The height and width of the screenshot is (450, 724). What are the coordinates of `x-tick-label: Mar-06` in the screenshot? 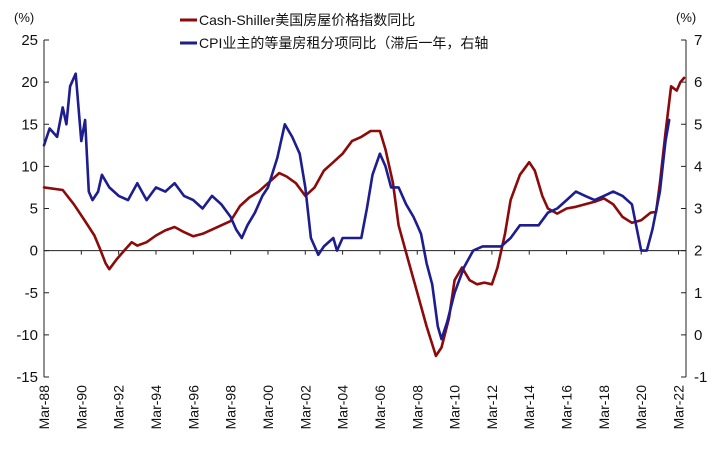 It's located at (380, 407).